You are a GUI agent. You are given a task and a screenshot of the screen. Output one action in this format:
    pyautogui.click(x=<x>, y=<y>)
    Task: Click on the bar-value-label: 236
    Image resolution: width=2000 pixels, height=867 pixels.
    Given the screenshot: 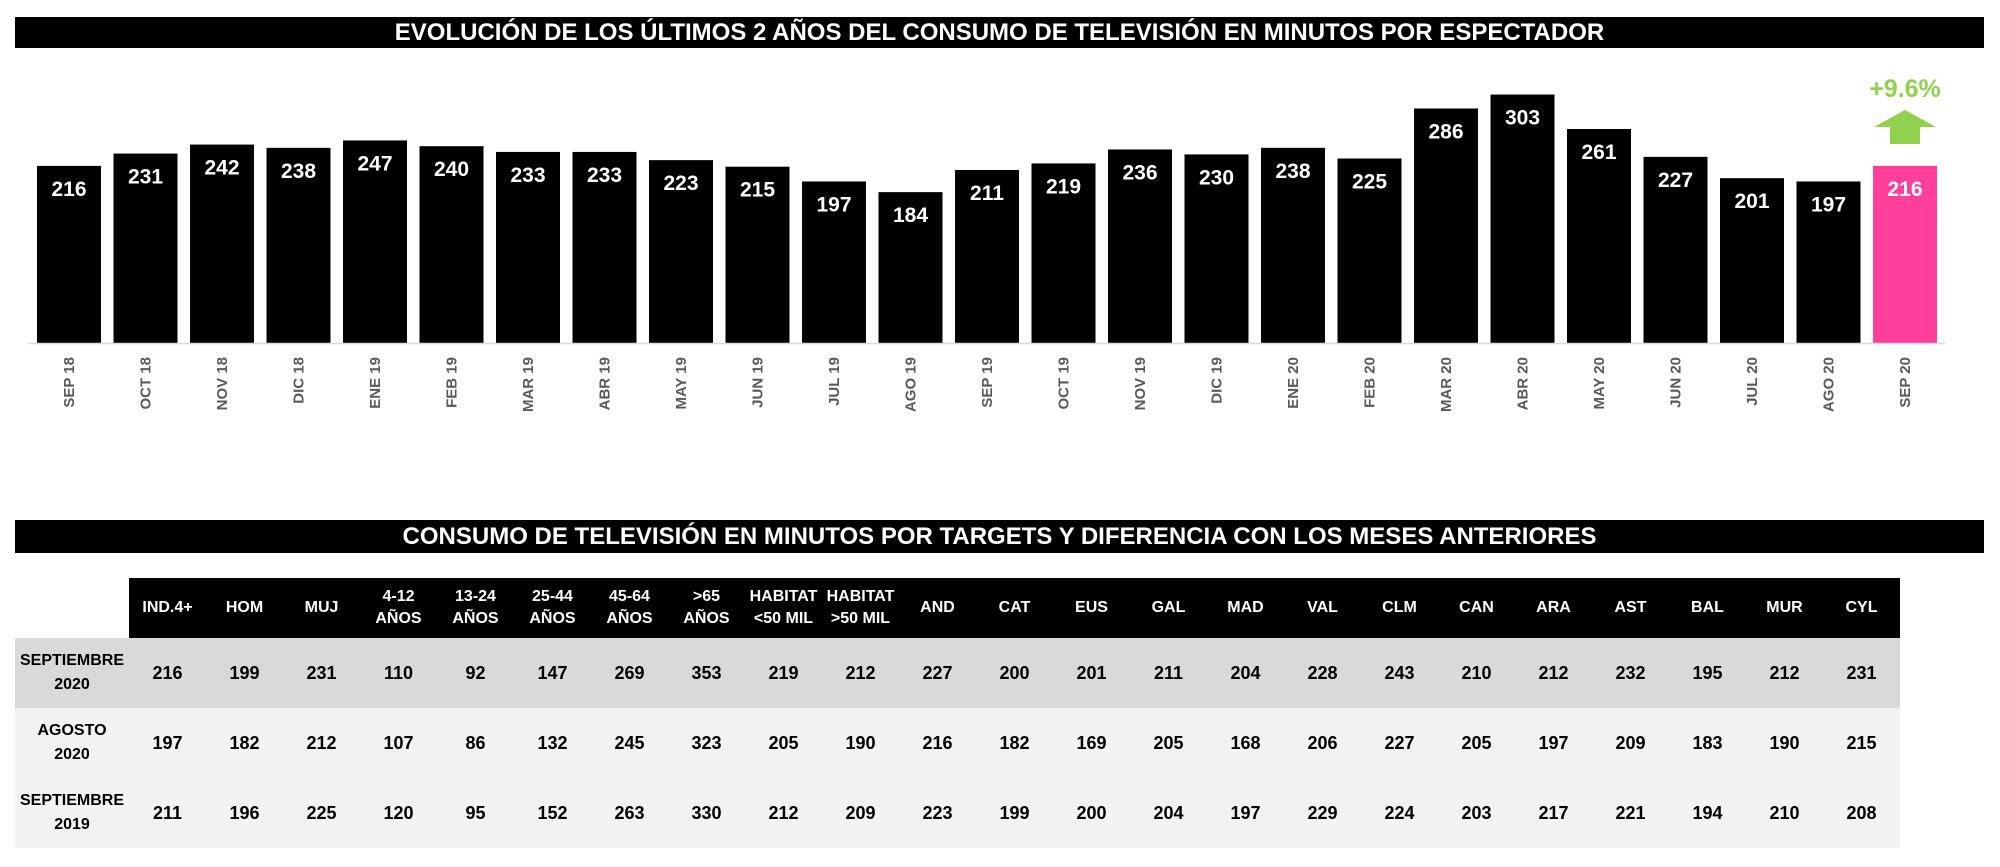 What is the action you would take?
    pyautogui.click(x=1139, y=172)
    